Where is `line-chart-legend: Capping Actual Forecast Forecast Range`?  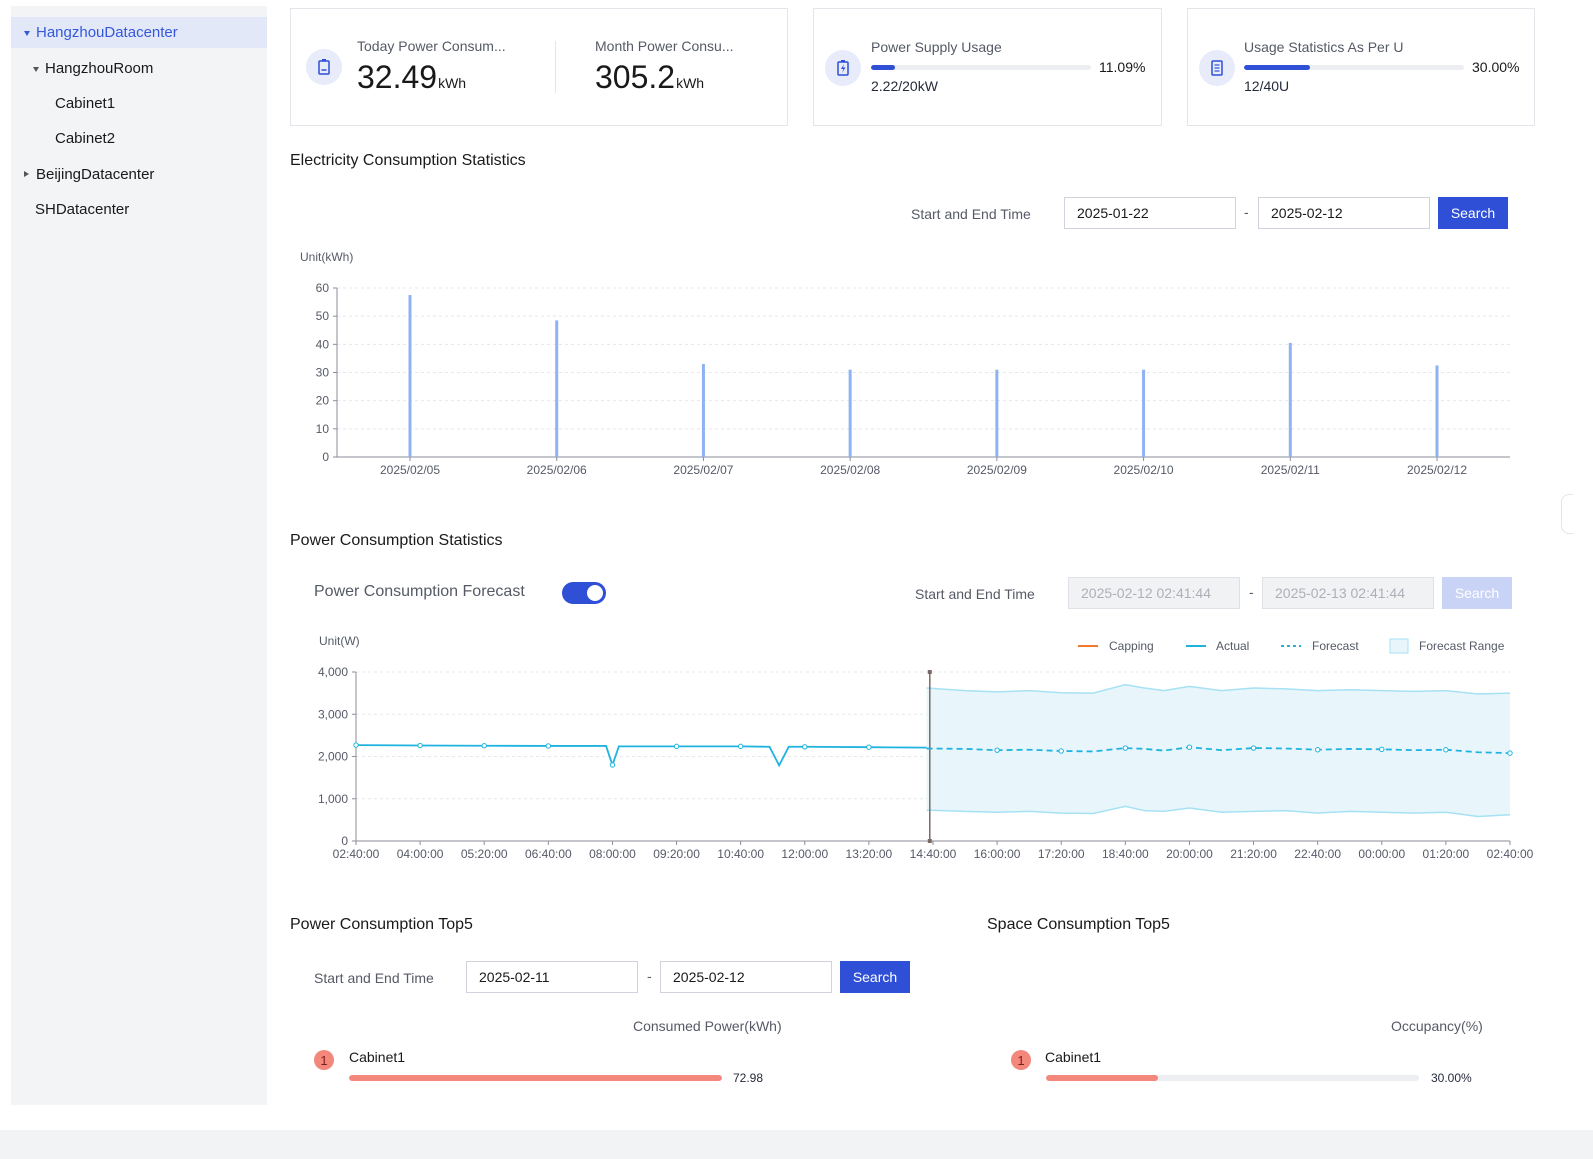 line-chart-legend: Capping Actual Forecast Forecast Range is located at coordinates (1291, 646).